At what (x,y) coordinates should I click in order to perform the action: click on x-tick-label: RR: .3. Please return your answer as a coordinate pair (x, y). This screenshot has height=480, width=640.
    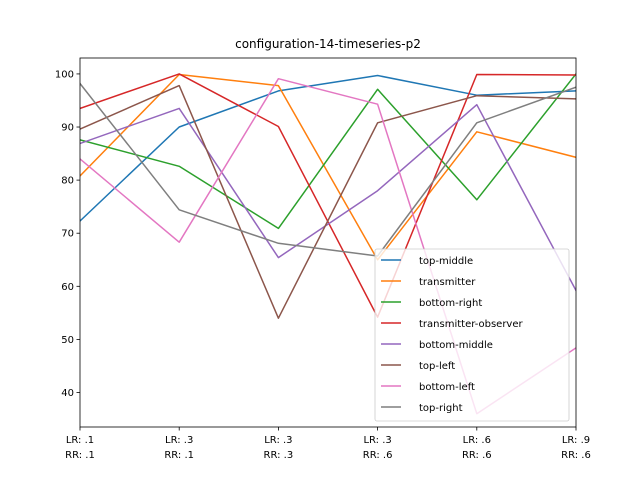
    Looking at the image, I should click on (279, 455).